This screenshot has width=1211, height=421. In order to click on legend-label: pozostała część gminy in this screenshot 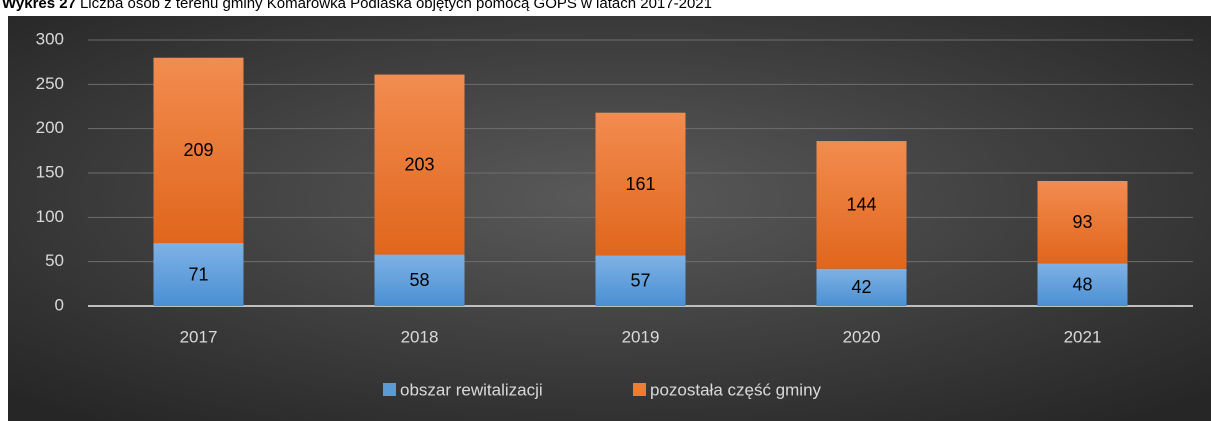, I will do `click(736, 389)`.